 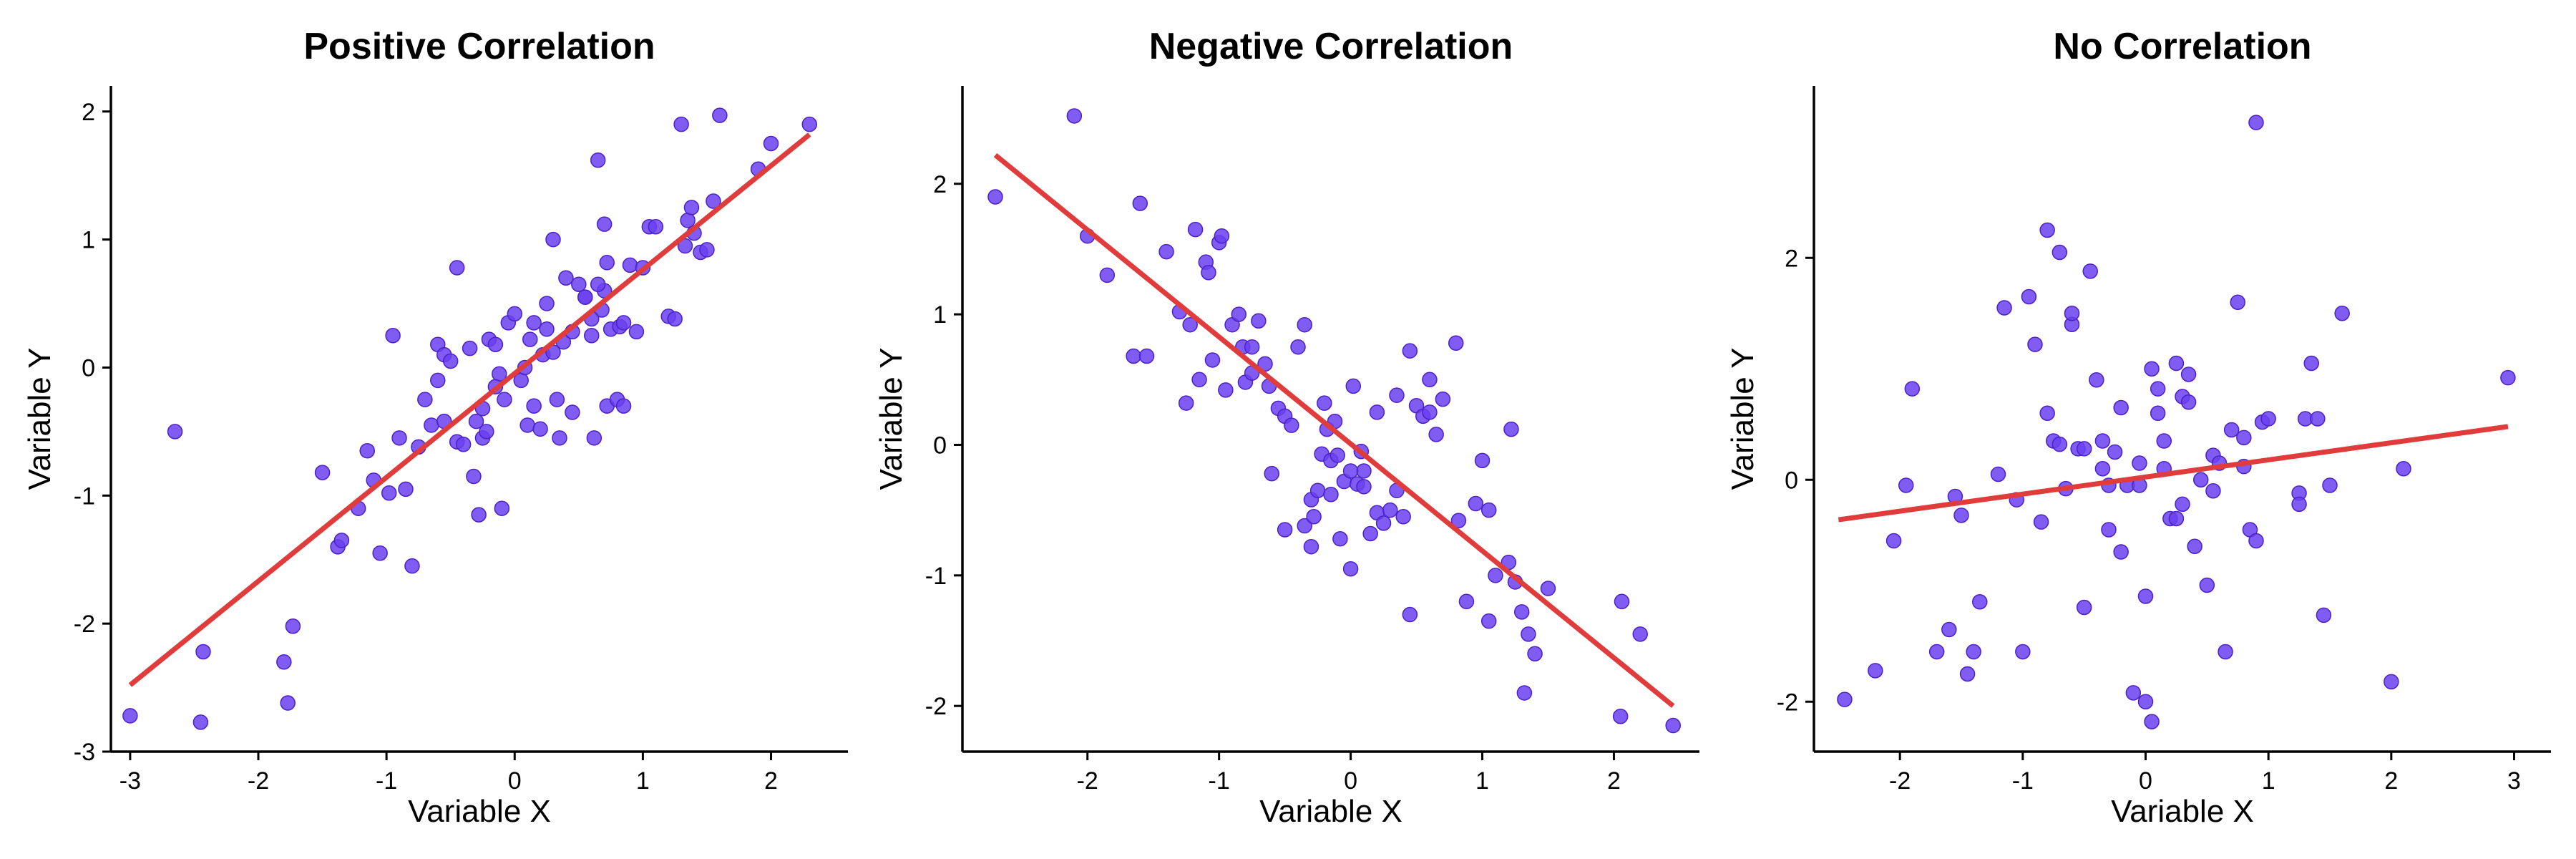 I want to click on x-tick-label: -2, so click(x=258, y=781).